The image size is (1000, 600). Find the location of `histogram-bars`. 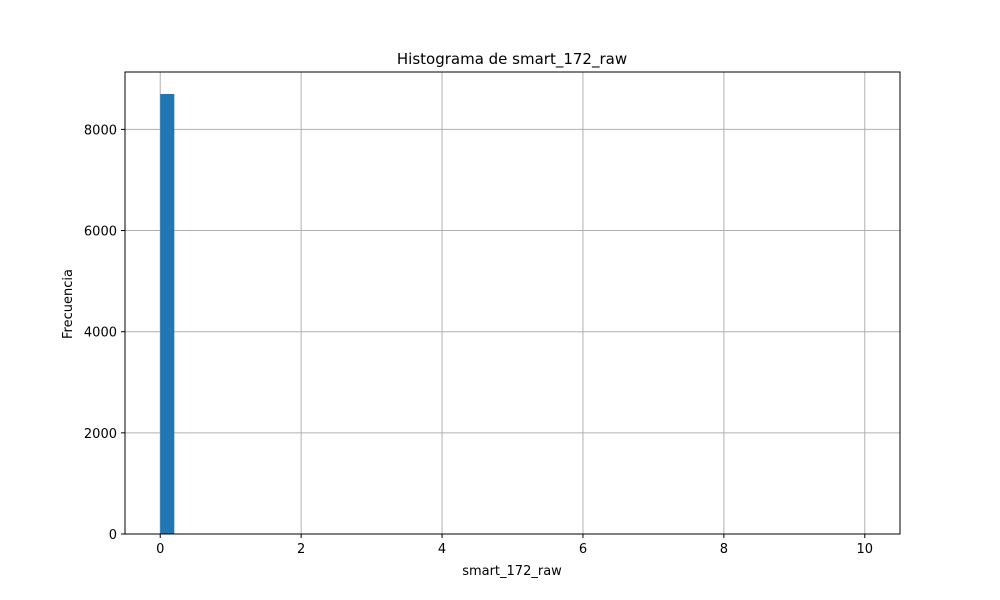

histogram-bars is located at coordinates (167, 314).